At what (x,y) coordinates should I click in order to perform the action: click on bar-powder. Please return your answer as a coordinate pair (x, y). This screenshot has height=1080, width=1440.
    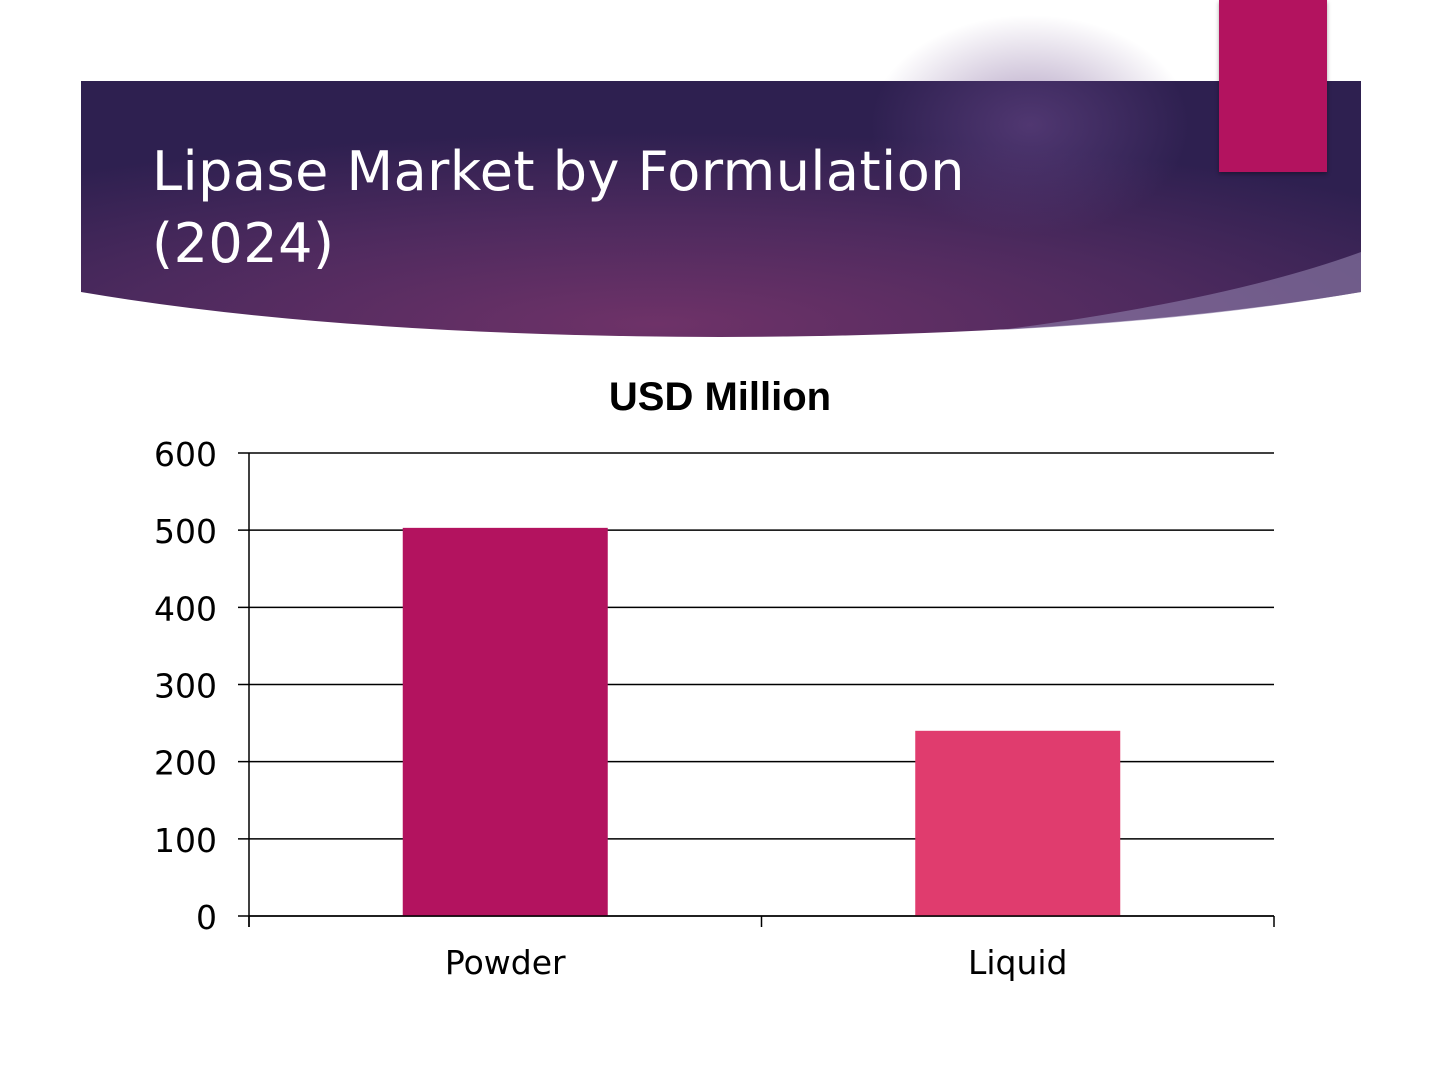
    Looking at the image, I should click on (505, 721).